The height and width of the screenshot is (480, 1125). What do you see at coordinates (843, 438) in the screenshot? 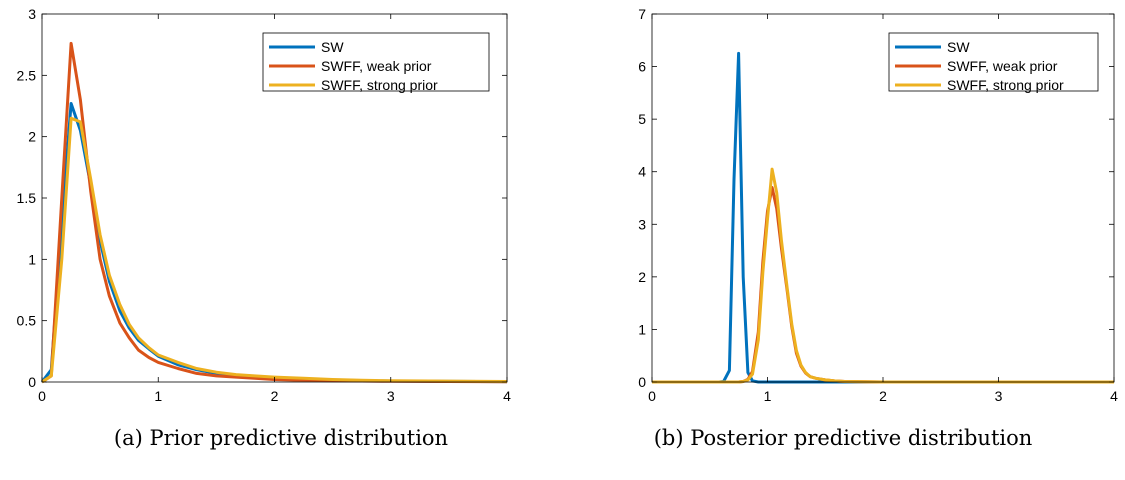
I see `chart-caption: (b) Posterior predictive distribution` at bounding box center [843, 438].